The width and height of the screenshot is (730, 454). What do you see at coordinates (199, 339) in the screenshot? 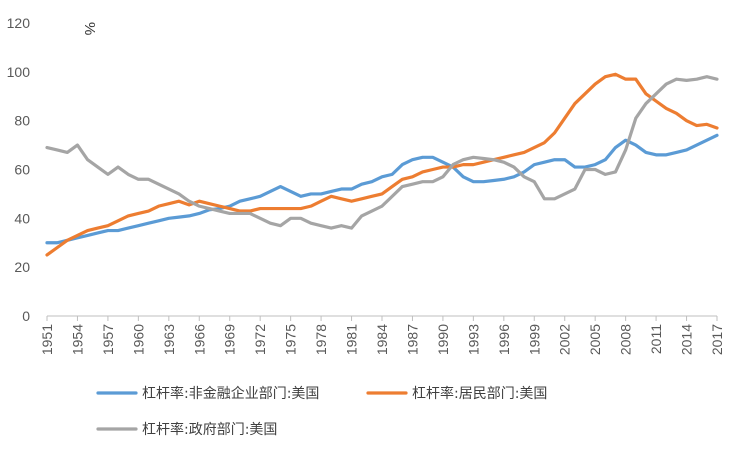
I see `x-tick-label: 1966` at bounding box center [199, 339].